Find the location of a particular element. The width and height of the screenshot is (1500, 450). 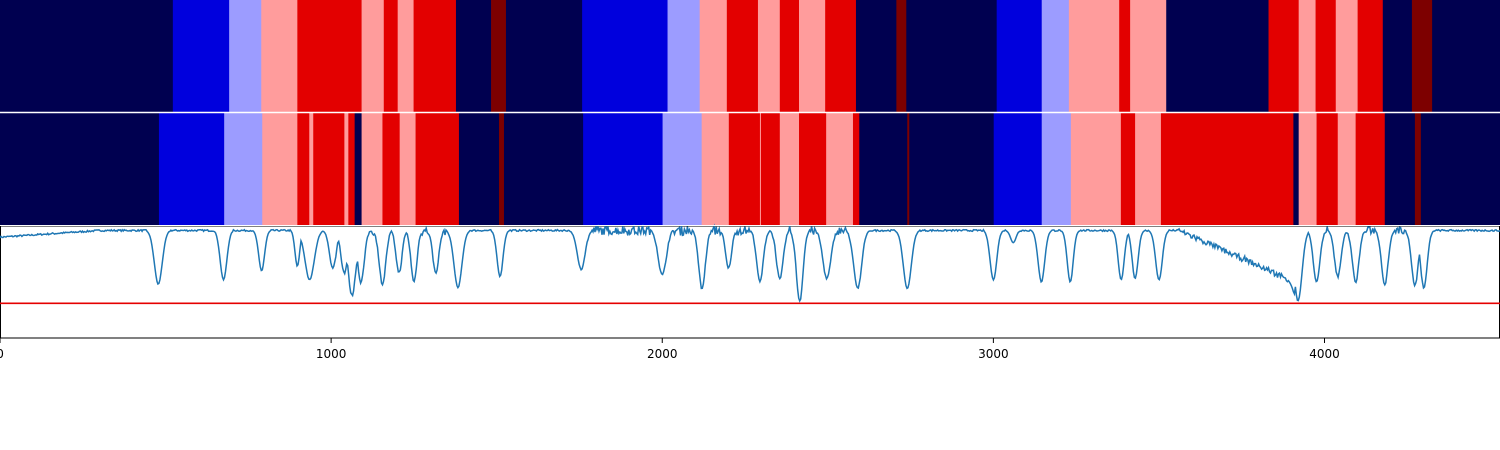

x-tick-label: 0 is located at coordinates (2, 354).